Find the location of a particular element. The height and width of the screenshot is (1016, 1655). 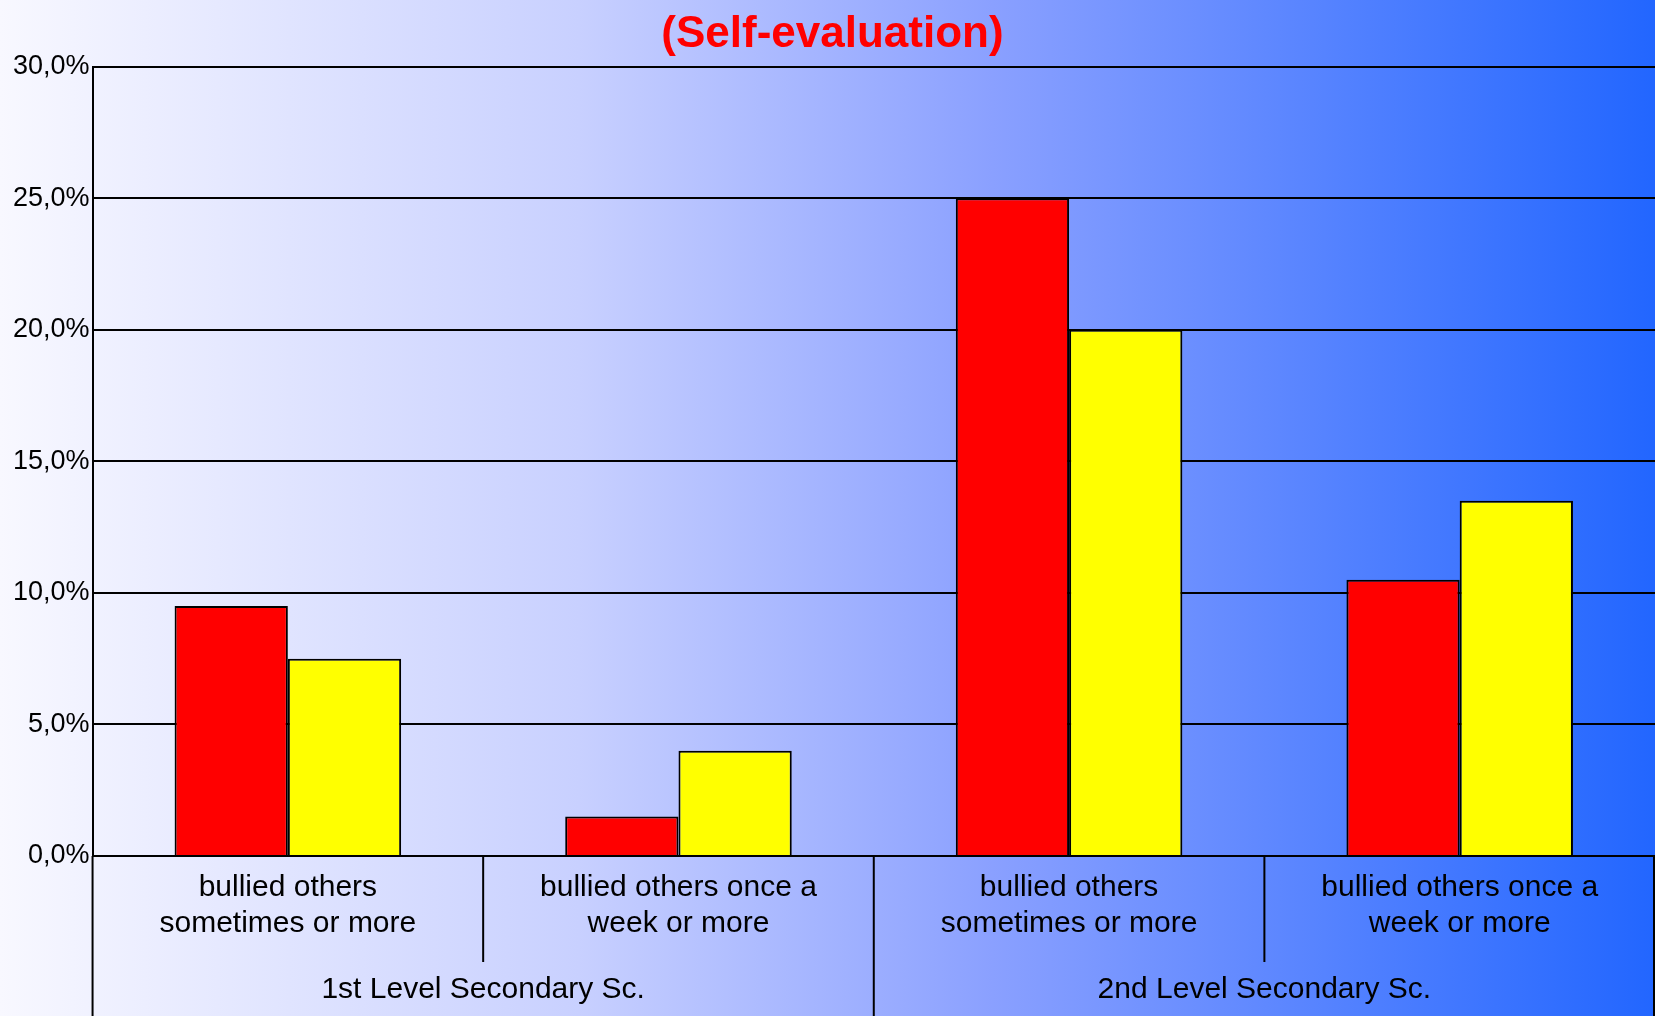

text: 1st Level Secondary Sc. is located at coordinates (483, 988).